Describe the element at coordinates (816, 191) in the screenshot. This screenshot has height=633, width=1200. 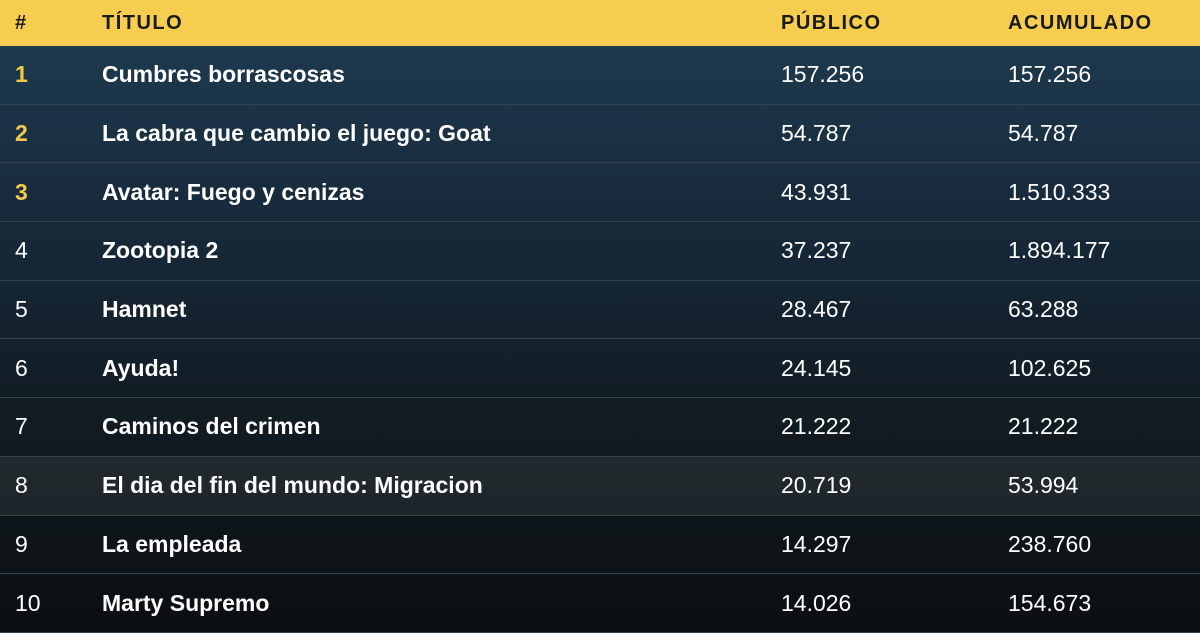
I see `audience-cell: 43.931` at that location.